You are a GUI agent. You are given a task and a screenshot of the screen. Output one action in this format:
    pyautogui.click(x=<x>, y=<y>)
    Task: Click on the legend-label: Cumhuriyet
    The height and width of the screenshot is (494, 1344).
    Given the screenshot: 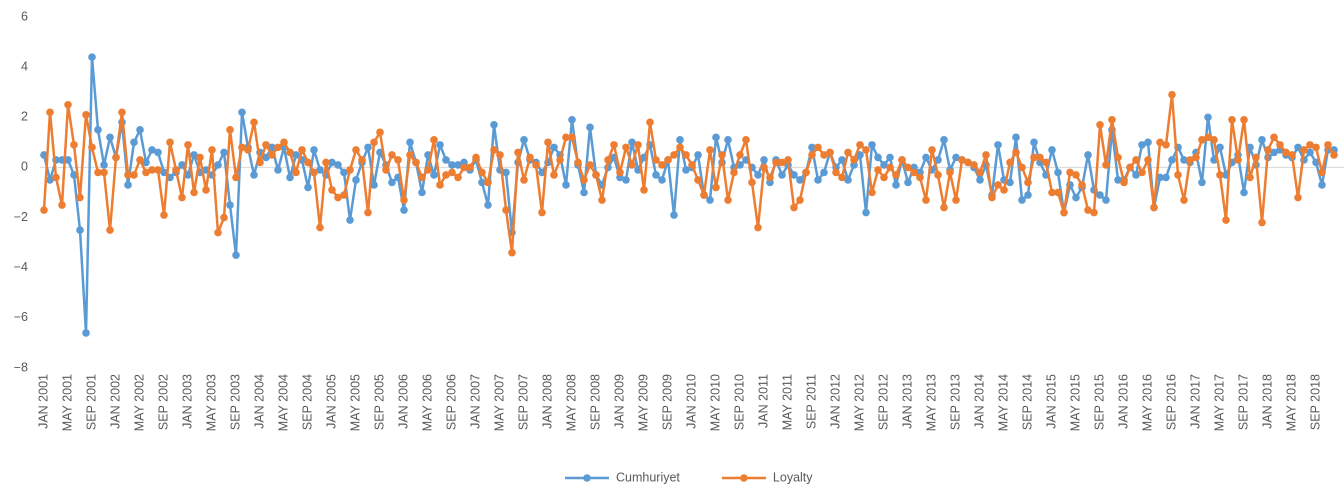 What is the action you would take?
    pyautogui.click(x=648, y=477)
    